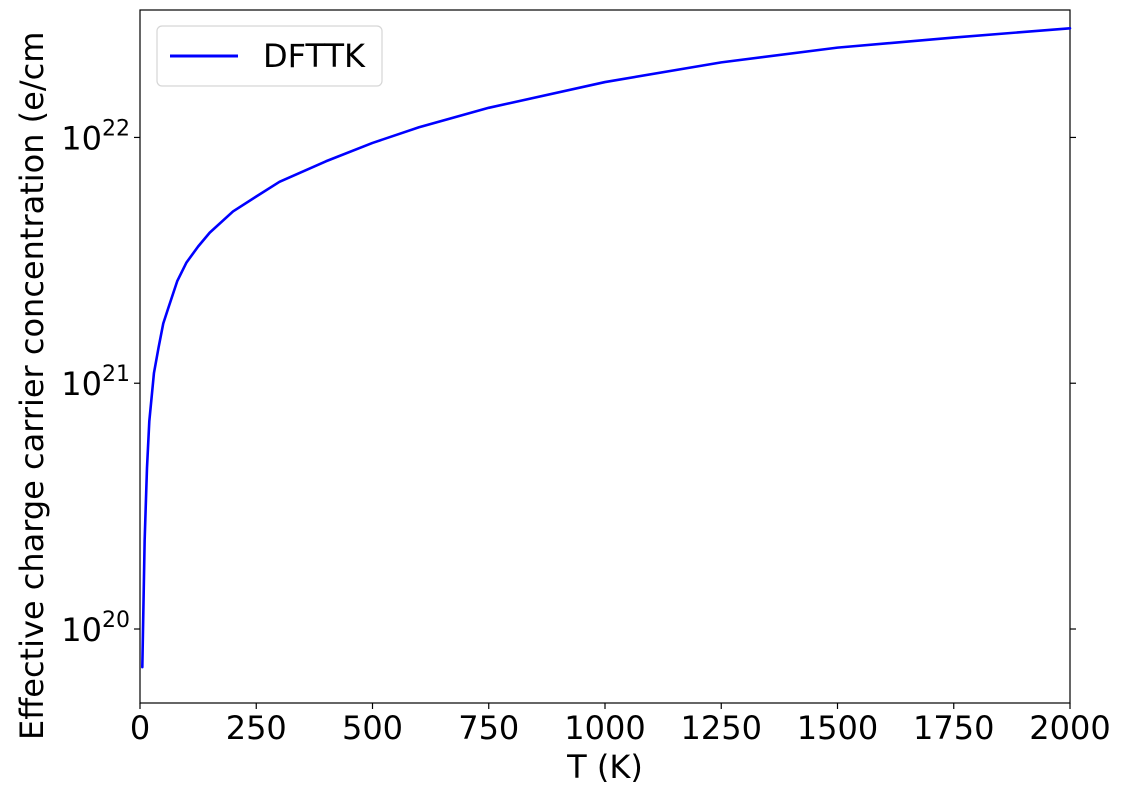  What do you see at coordinates (314, 56) in the screenshot?
I see `legend-label-dfttk: DFTTK` at bounding box center [314, 56].